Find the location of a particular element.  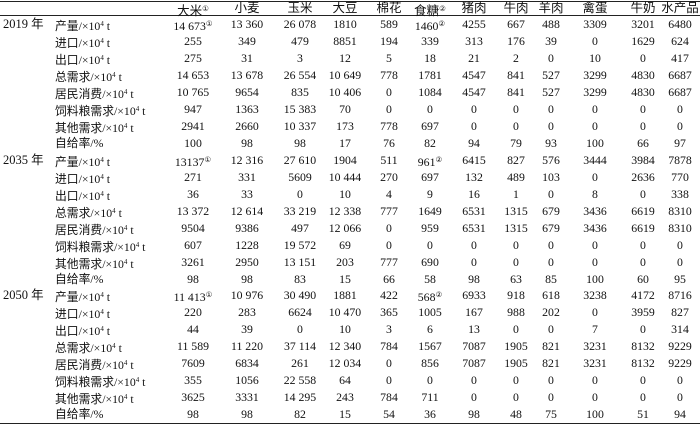

table-cell: 6624 is located at coordinates (300, 312).